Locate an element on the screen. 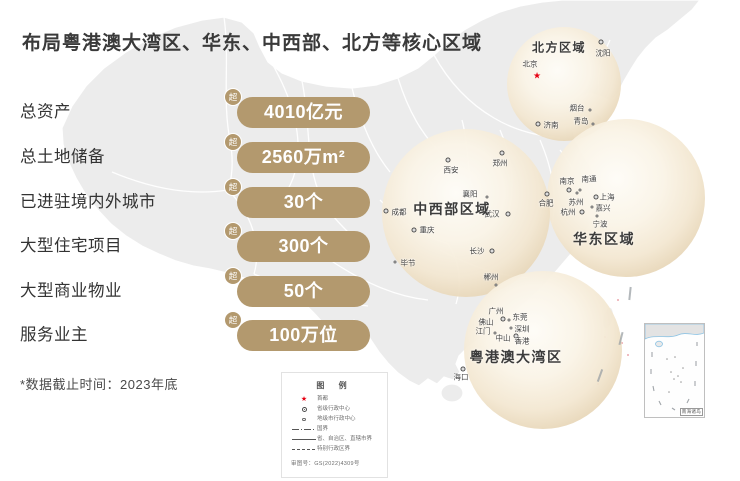  city-label-南通: 南通 is located at coordinates (589, 179).